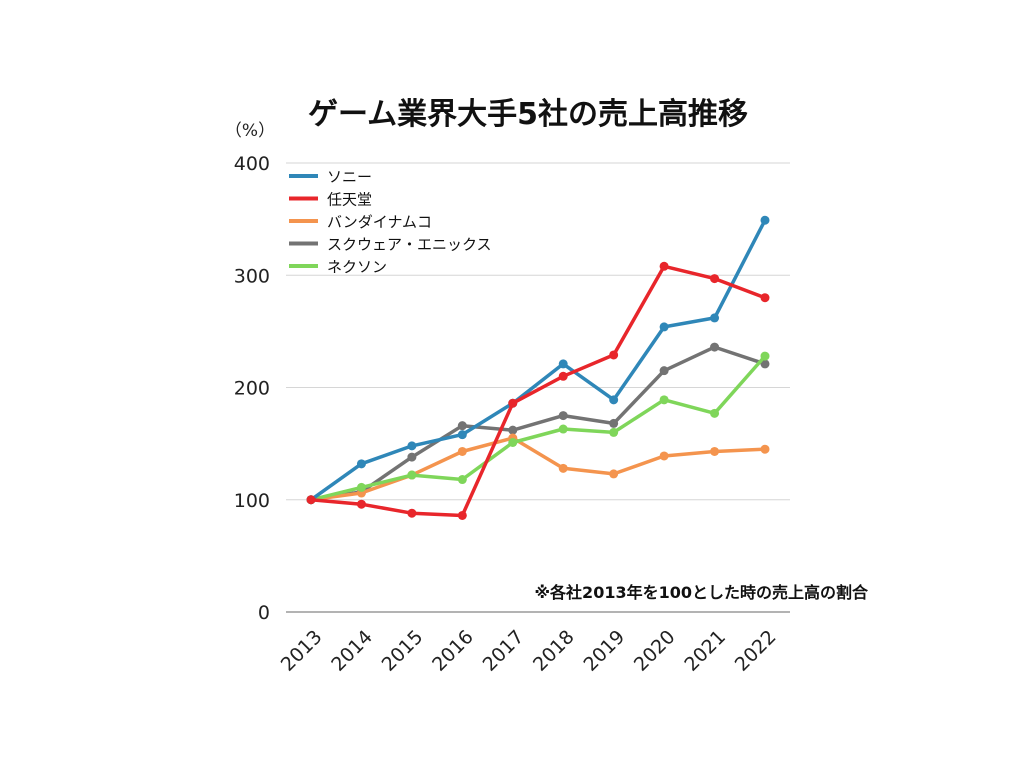 This screenshot has width=1024, height=772. I want to click on legend-label: 任天堂, so click(349, 200).